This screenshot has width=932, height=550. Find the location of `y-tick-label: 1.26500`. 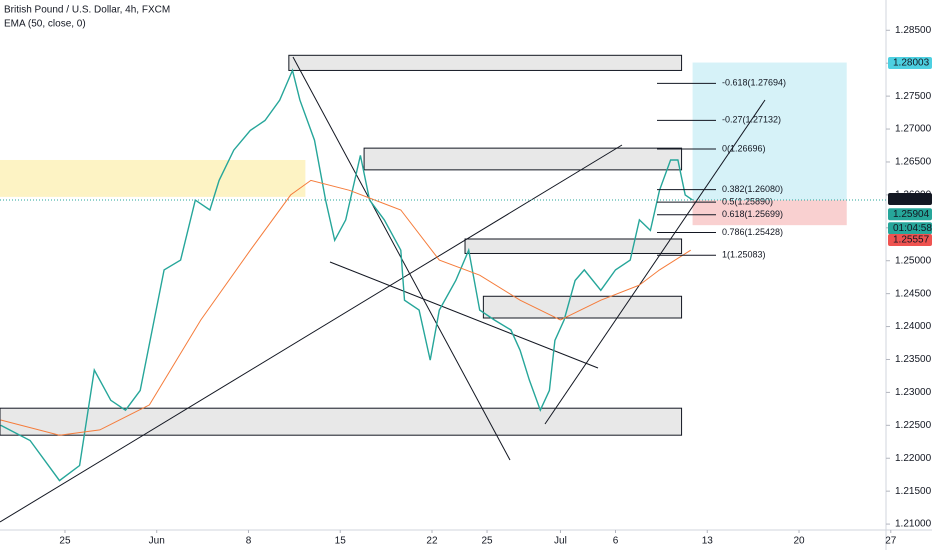

y-tick-label: 1.26500 is located at coordinates (913, 162).